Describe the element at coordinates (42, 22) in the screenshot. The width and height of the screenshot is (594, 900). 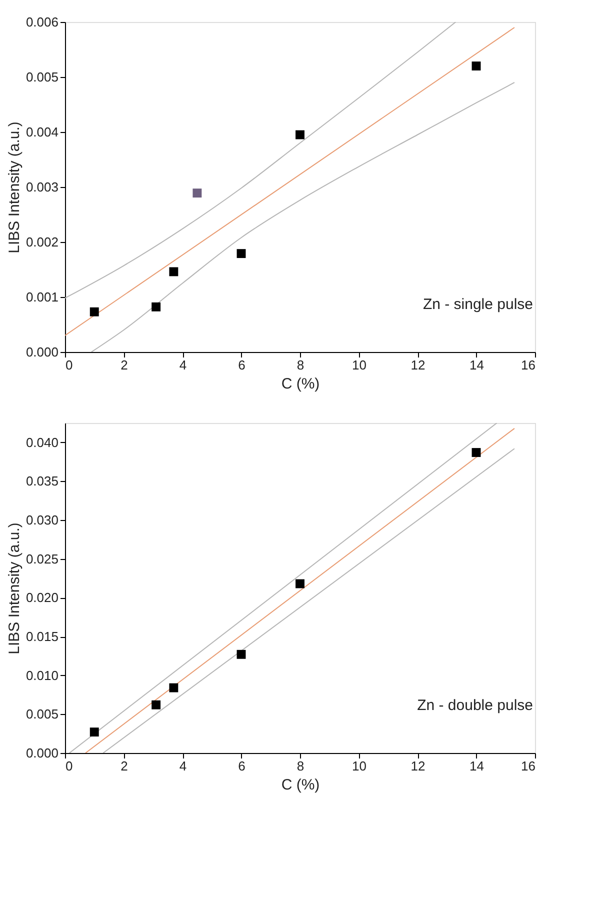
I see `y-tick-label: 0.006` at that location.